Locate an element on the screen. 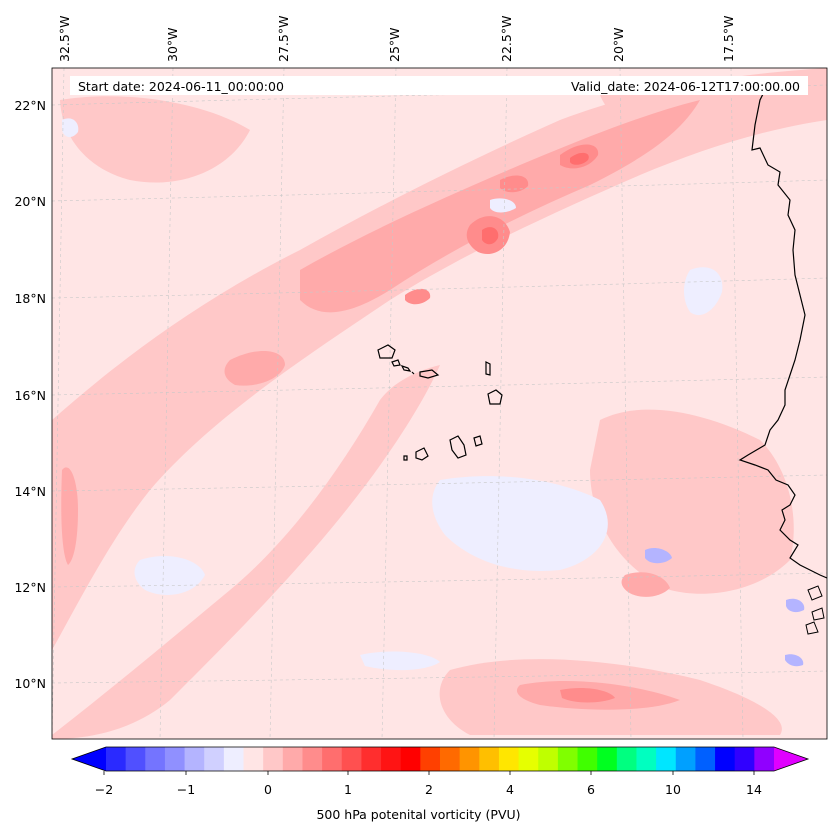  pv-patch-east is located at coordinates (692, 501).